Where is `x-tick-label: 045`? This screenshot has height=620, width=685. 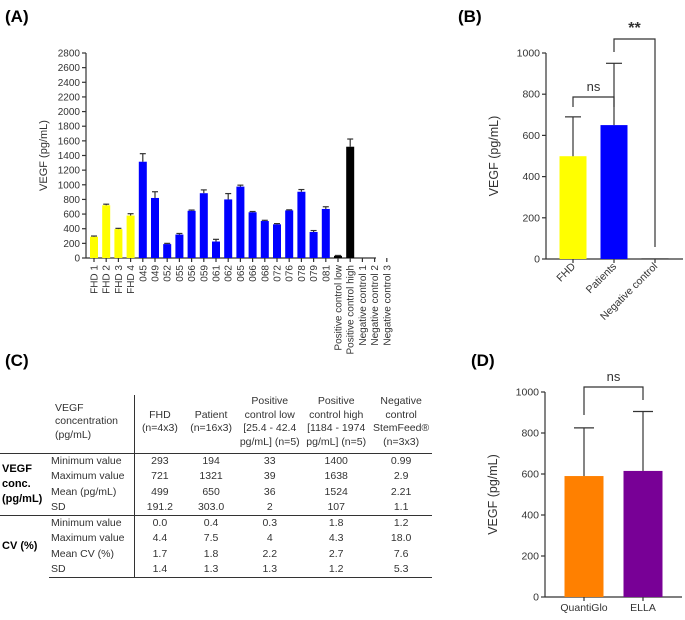
x-tick-label: 045 is located at coordinates (143, 273).